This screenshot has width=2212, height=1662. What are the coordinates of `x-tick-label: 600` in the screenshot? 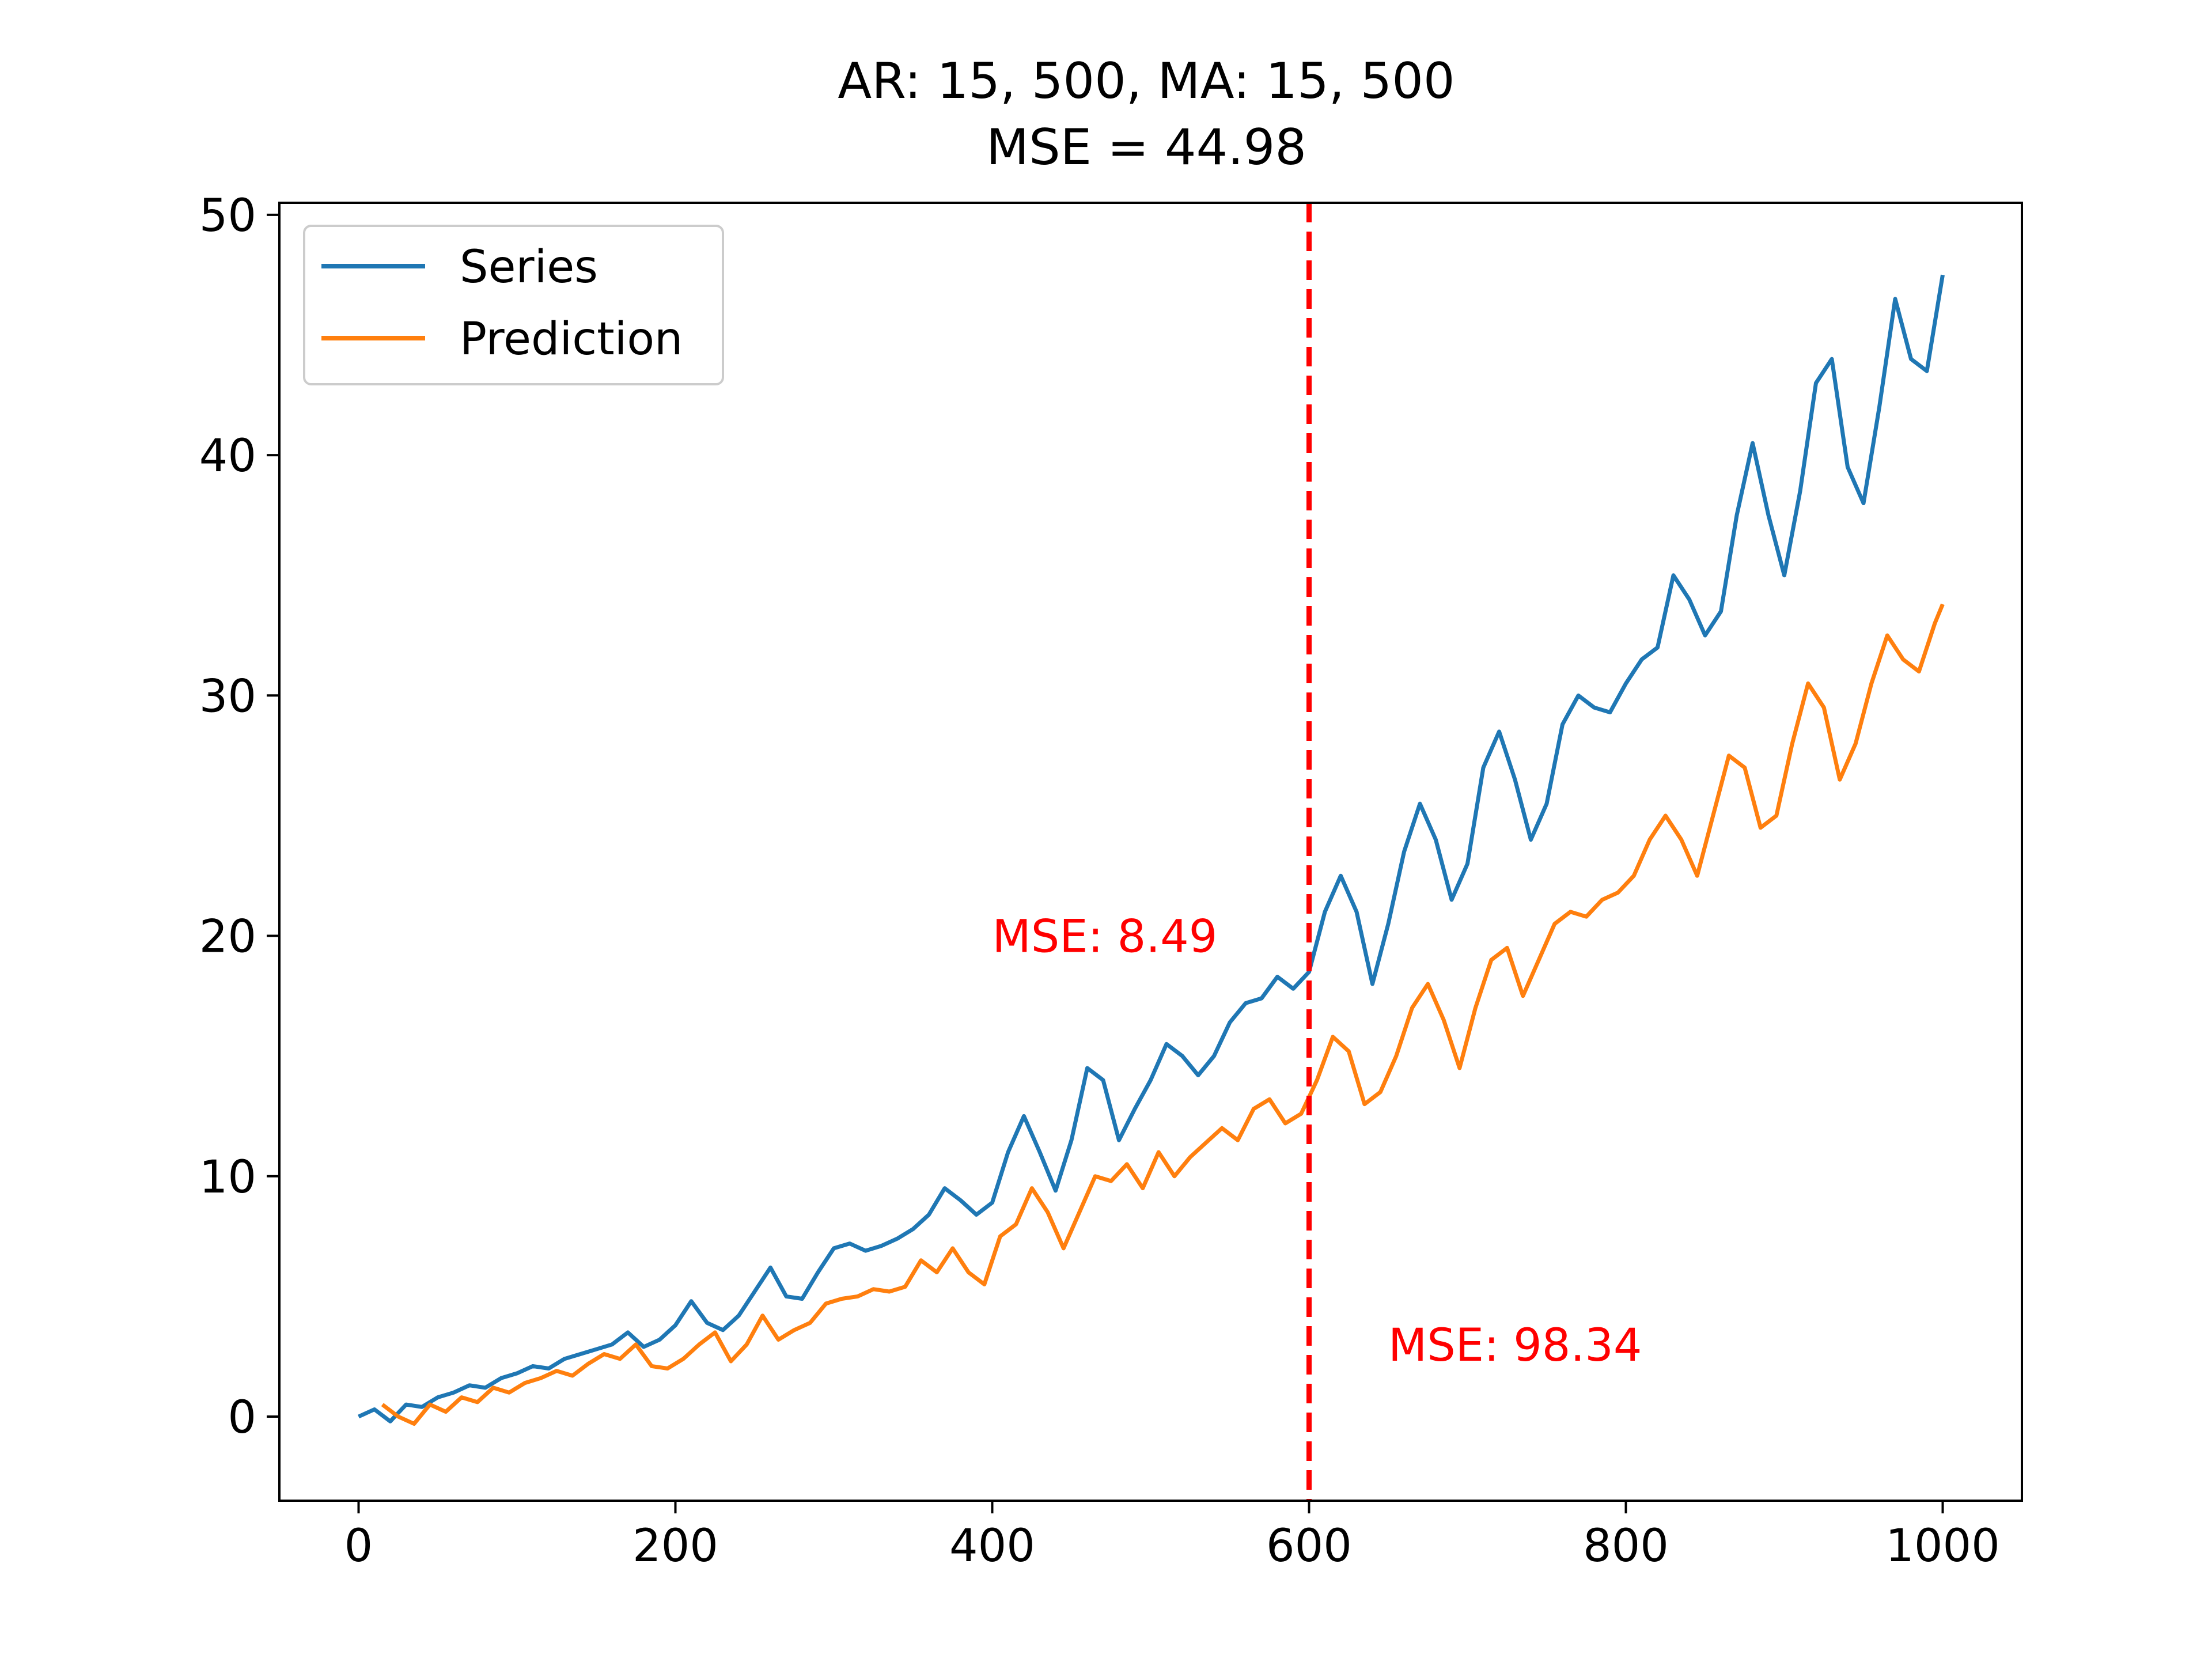 It's located at (1309, 1546).